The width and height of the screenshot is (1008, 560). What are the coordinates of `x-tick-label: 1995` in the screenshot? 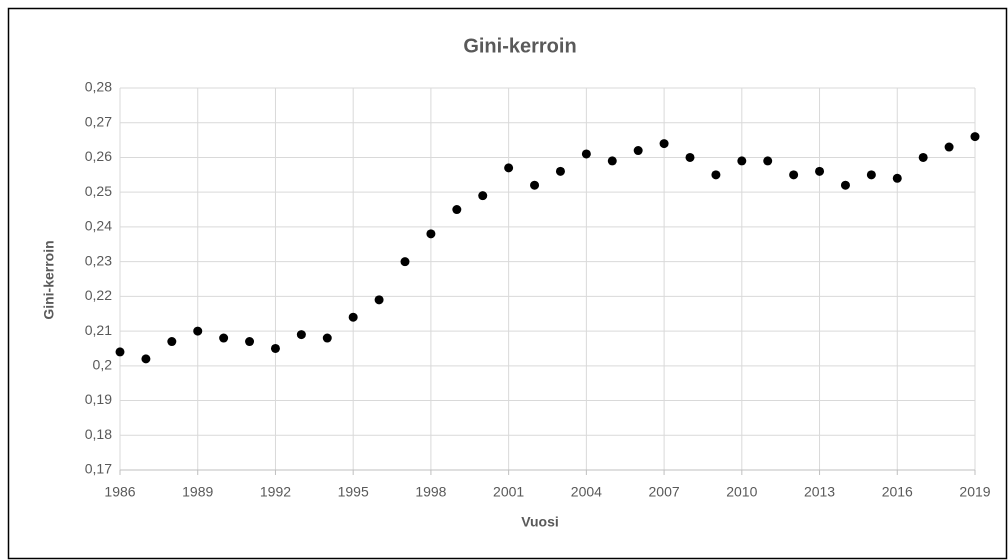 It's located at (353, 492).